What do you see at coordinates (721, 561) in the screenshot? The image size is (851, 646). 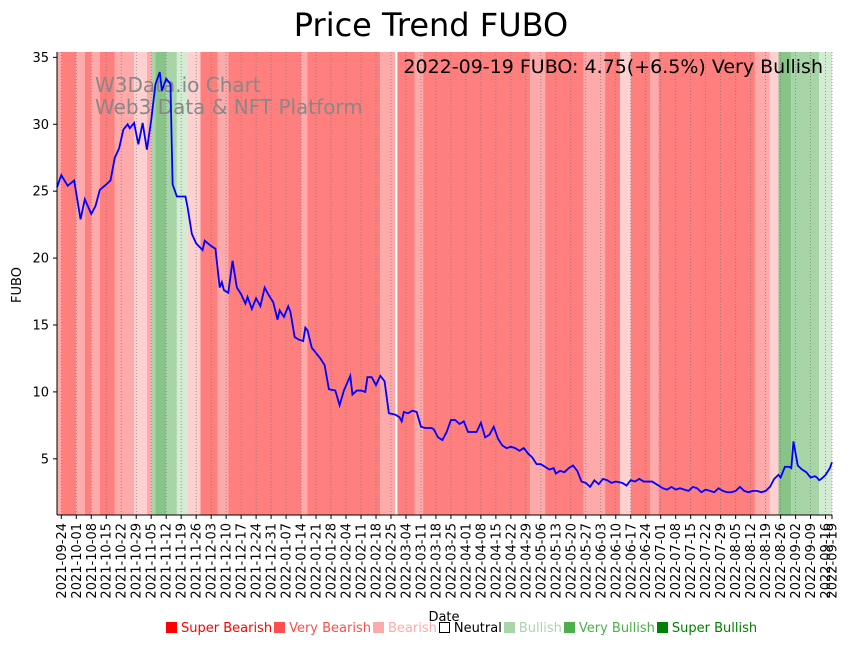 I see `x-tick-label: 2022-07-29` at bounding box center [721, 561].